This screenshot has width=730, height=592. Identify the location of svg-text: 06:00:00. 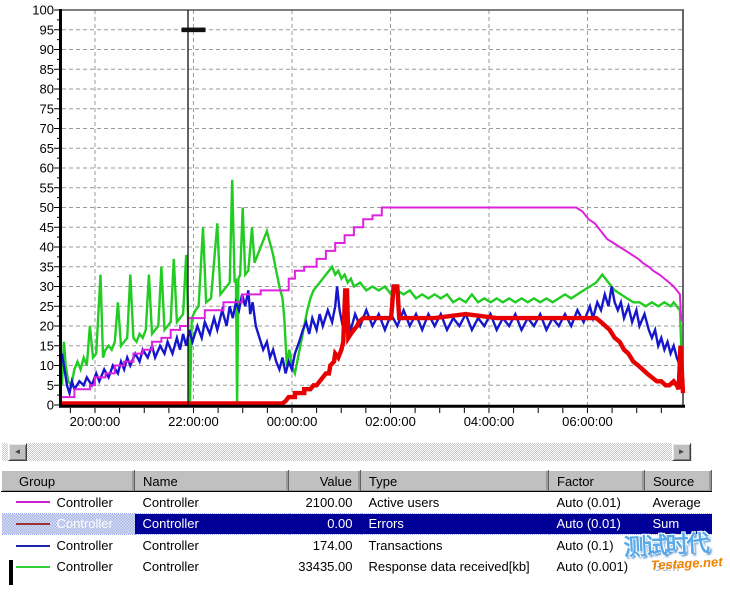
(587, 421).